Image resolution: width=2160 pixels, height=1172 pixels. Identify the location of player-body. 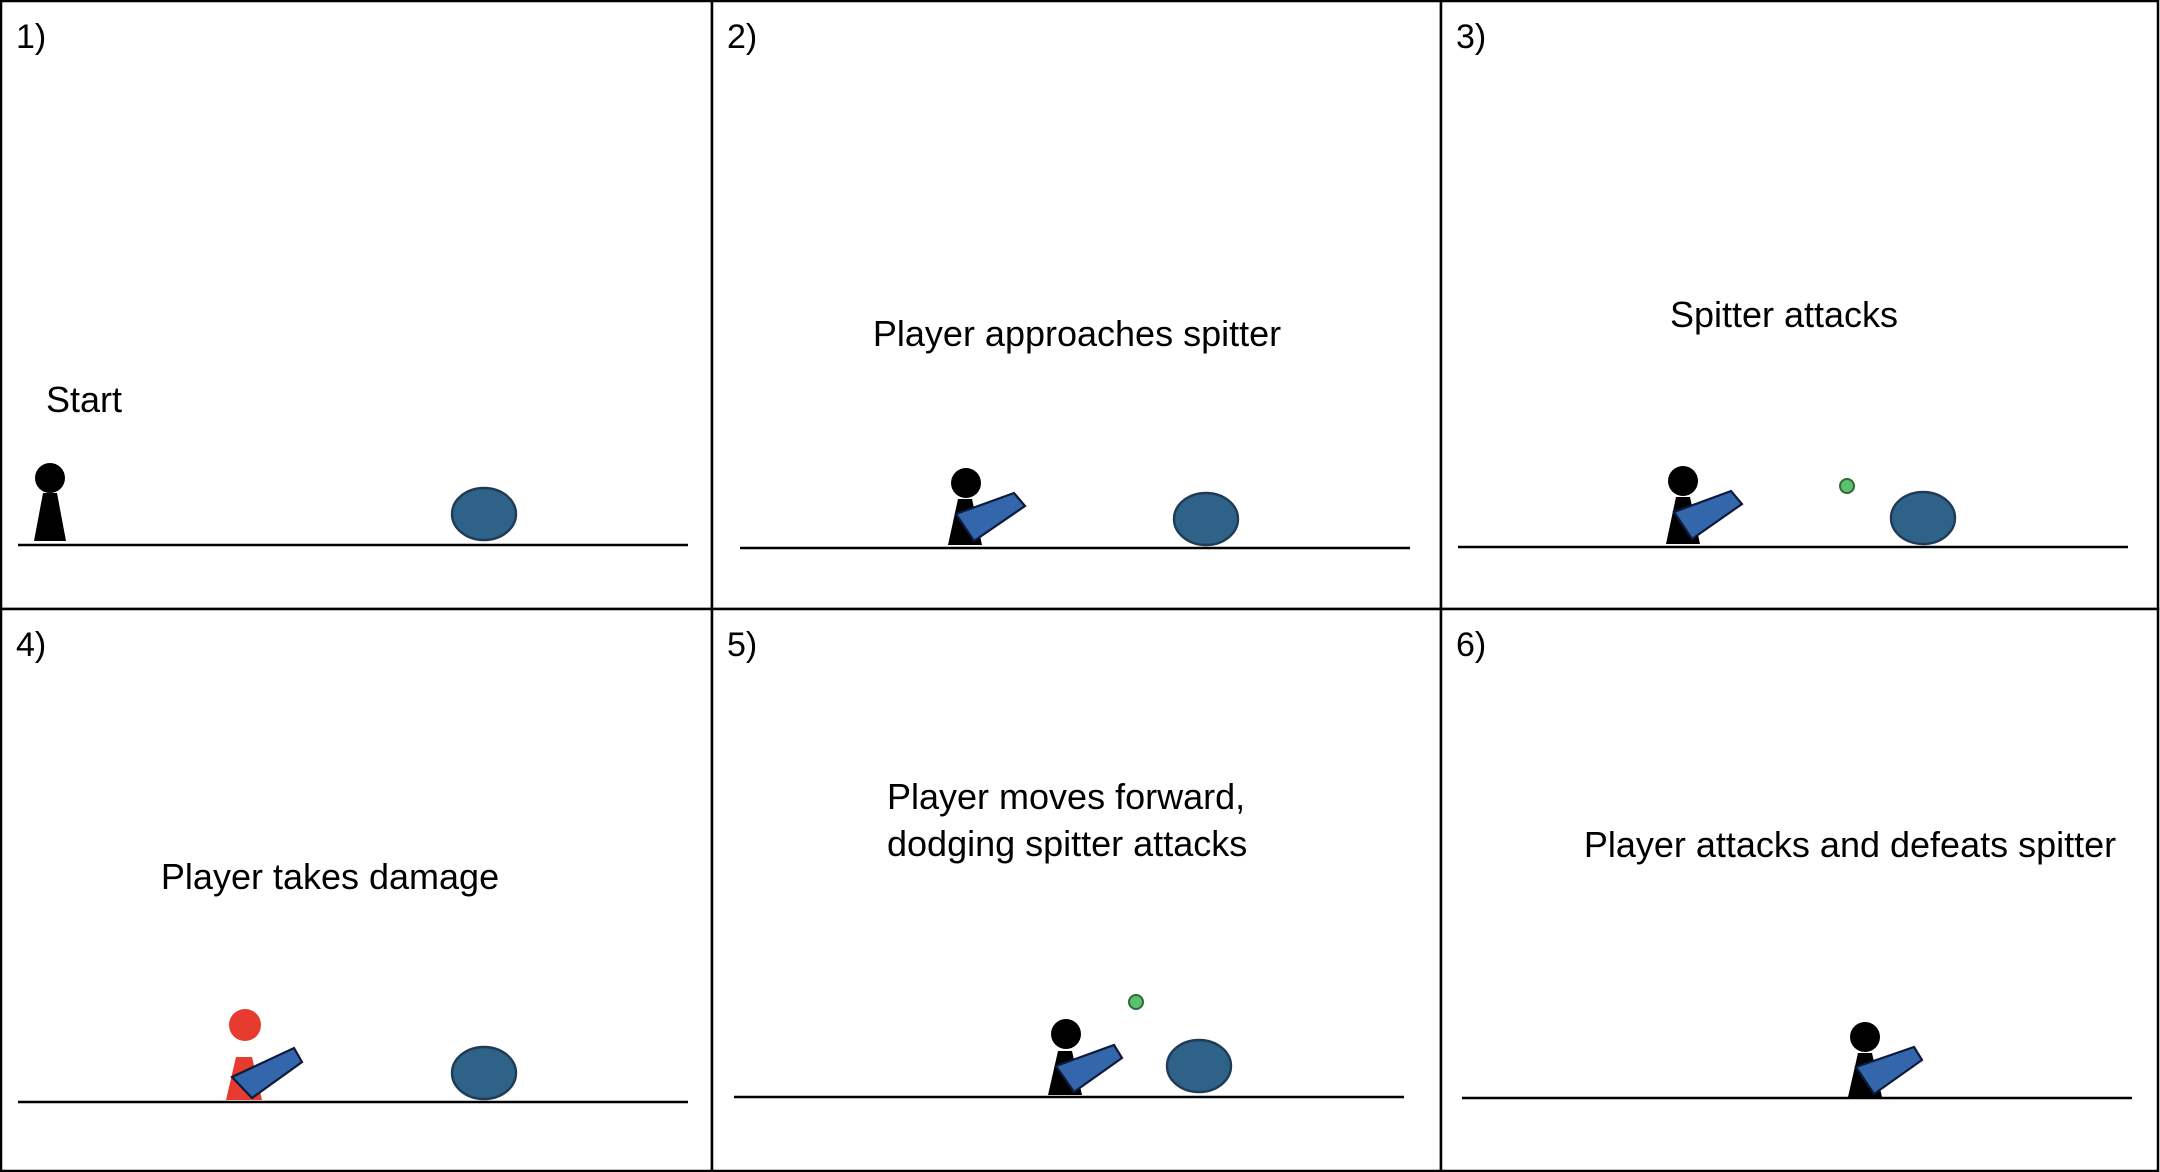
(50, 517).